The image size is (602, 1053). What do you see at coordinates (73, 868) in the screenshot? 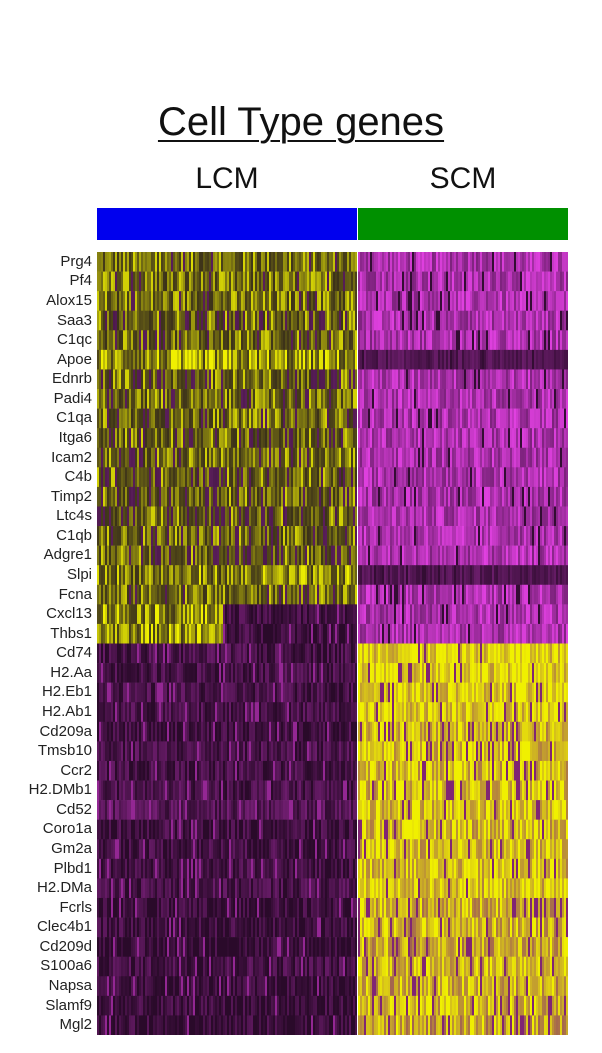
I see `gene-label-plbd1: Plbd1` at bounding box center [73, 868].